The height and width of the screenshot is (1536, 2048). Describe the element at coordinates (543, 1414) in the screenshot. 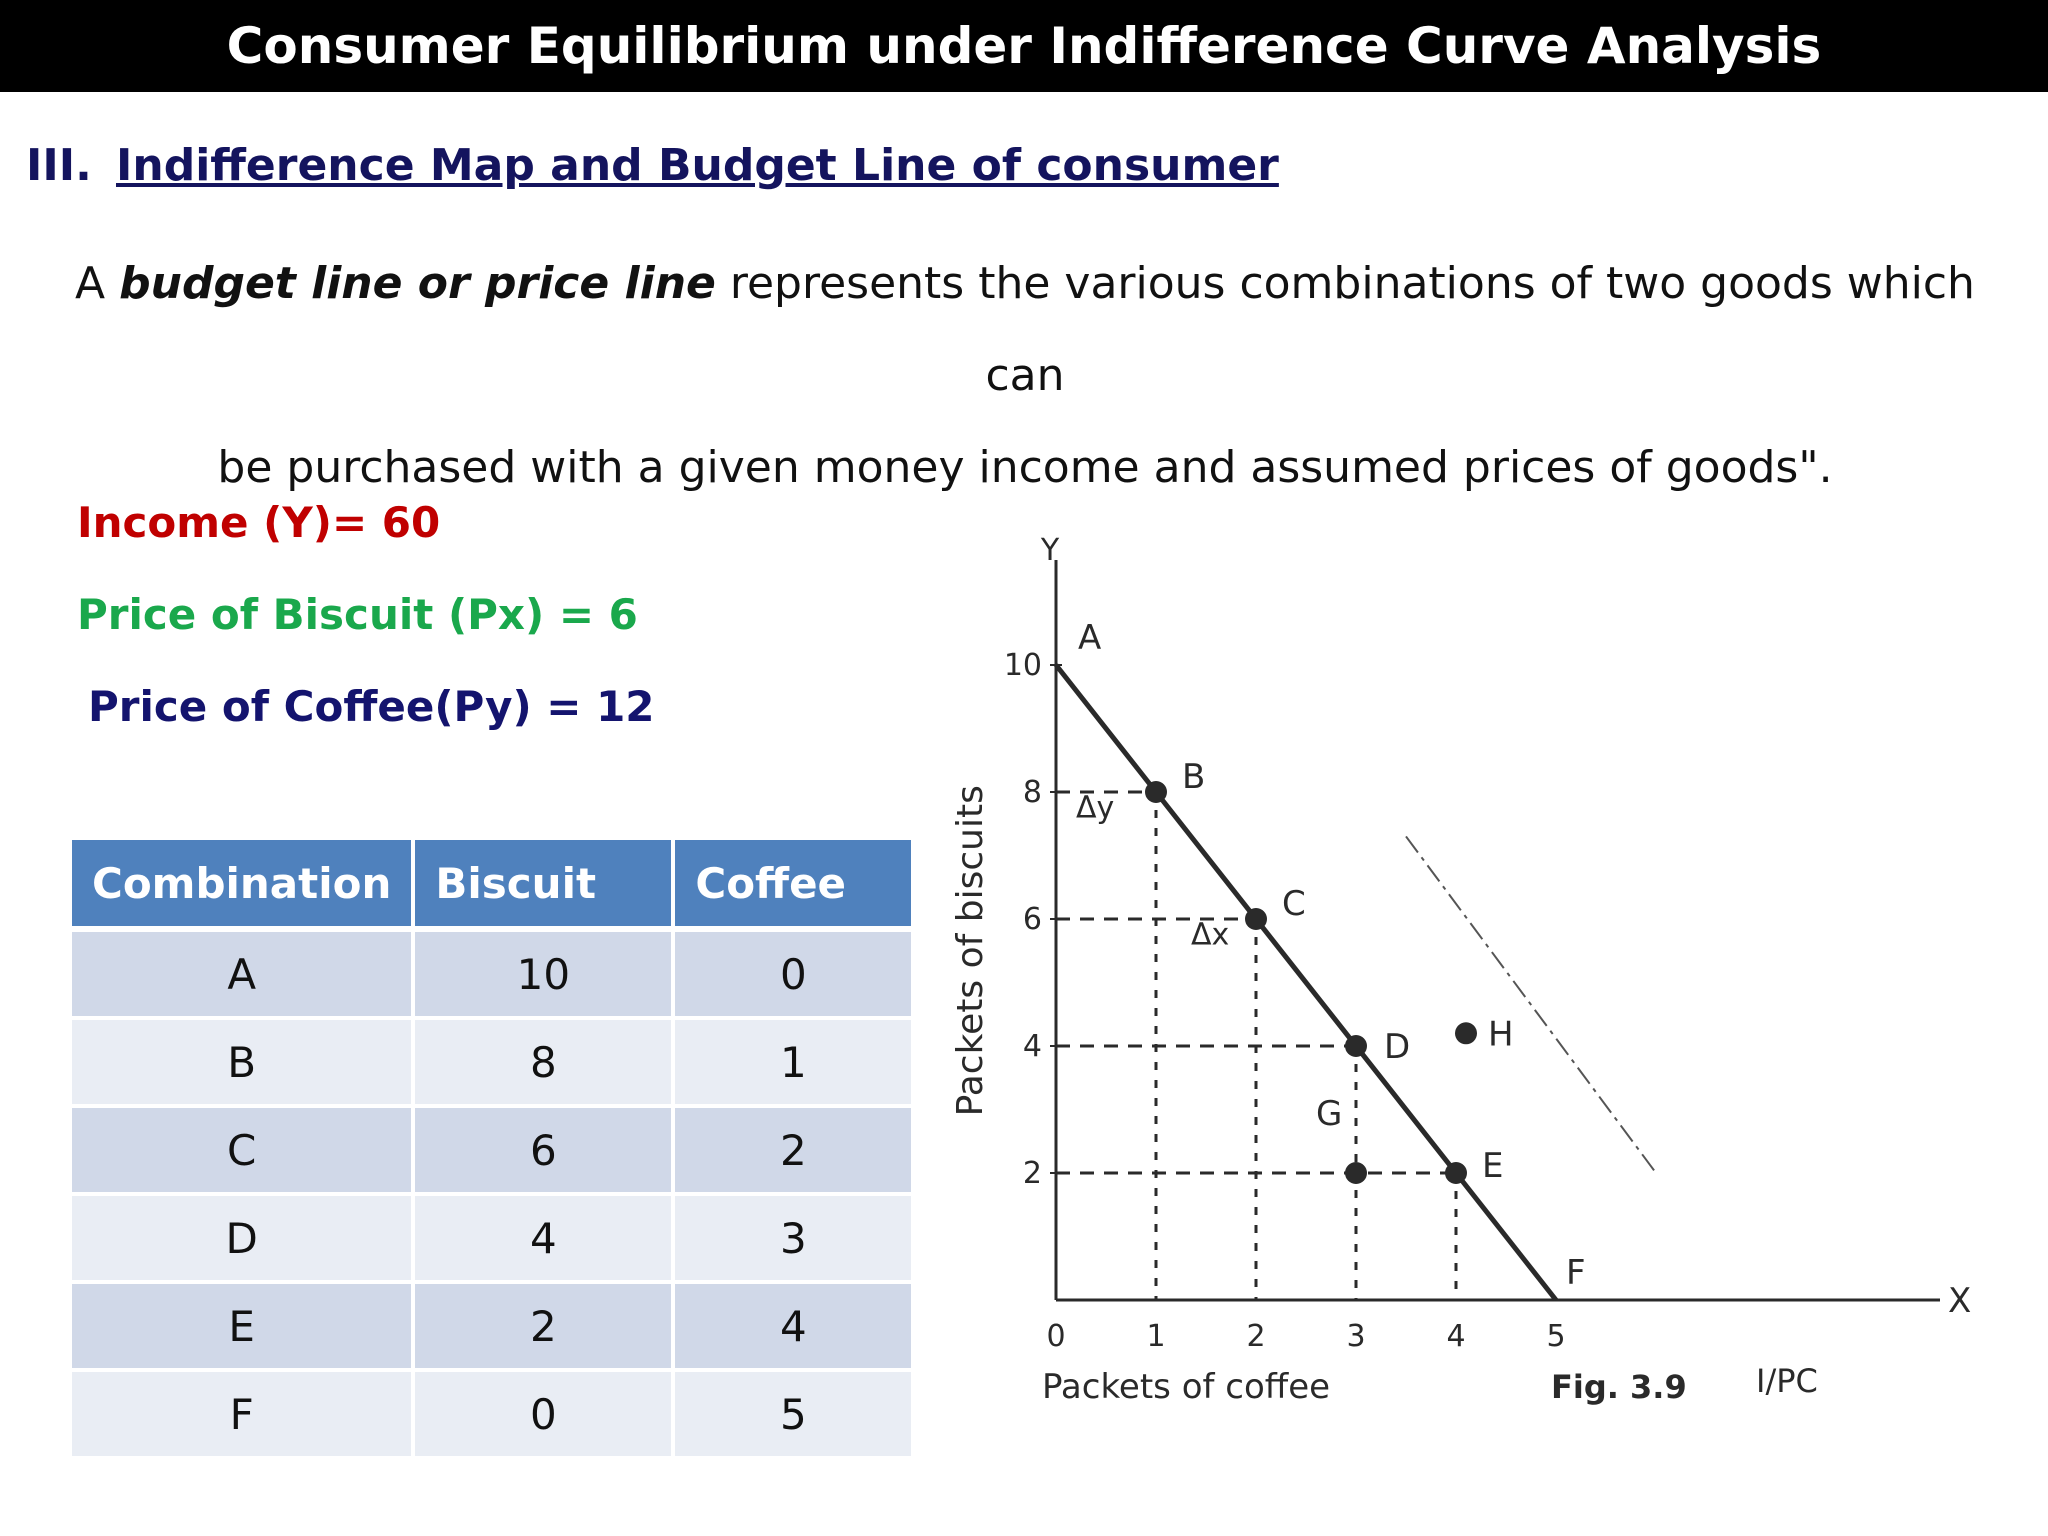

I see `biscuit-cell: 0` at that location.